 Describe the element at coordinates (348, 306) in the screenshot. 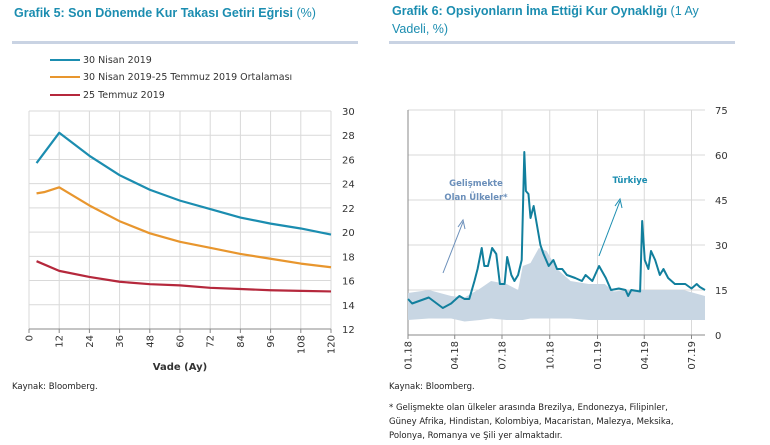

I see `y-tick-label: 14` at that location.